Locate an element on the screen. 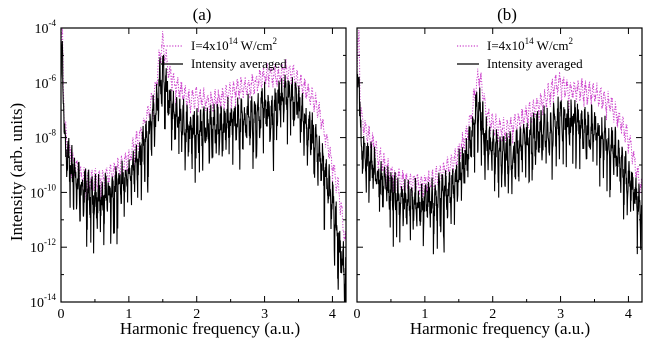  panel-a-legend: I=4x1014 W/cm2 Intensity averaged is located at coordinates (224, 53).